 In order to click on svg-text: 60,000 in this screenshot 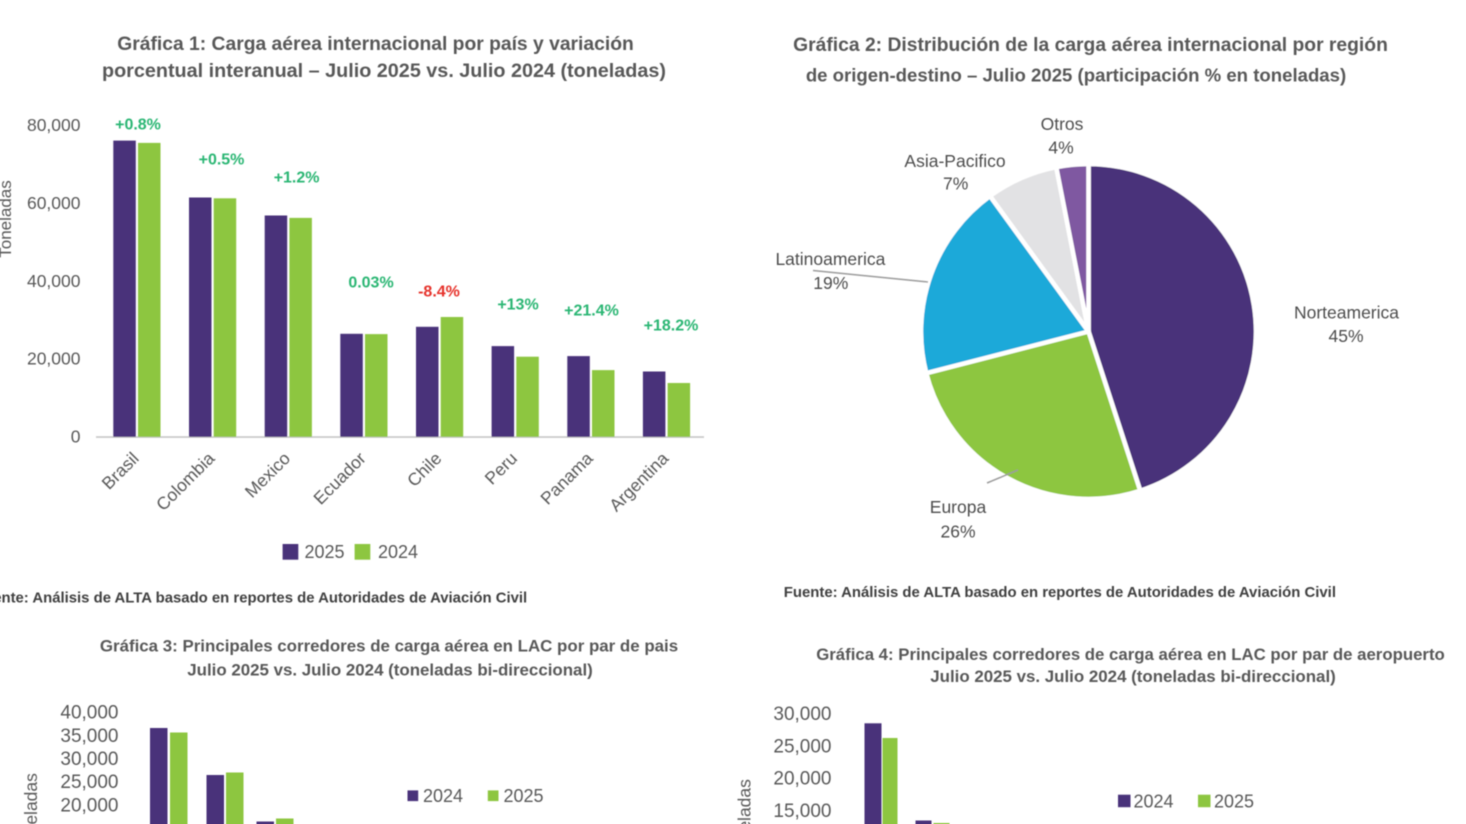, I will do `click(54, 203)`.